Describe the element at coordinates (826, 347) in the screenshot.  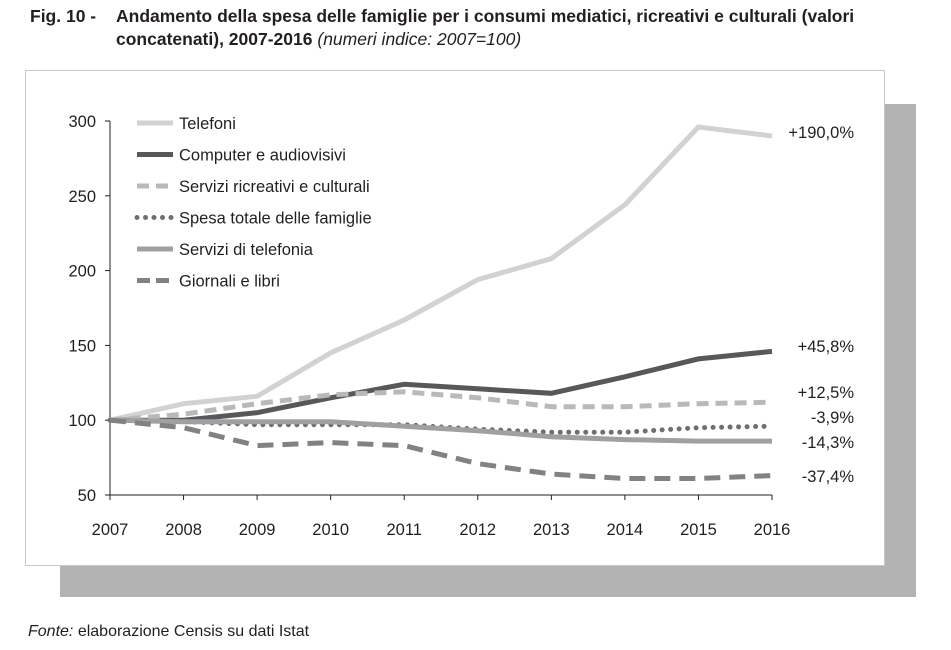
I see `end-label: +45,8%` at that location.